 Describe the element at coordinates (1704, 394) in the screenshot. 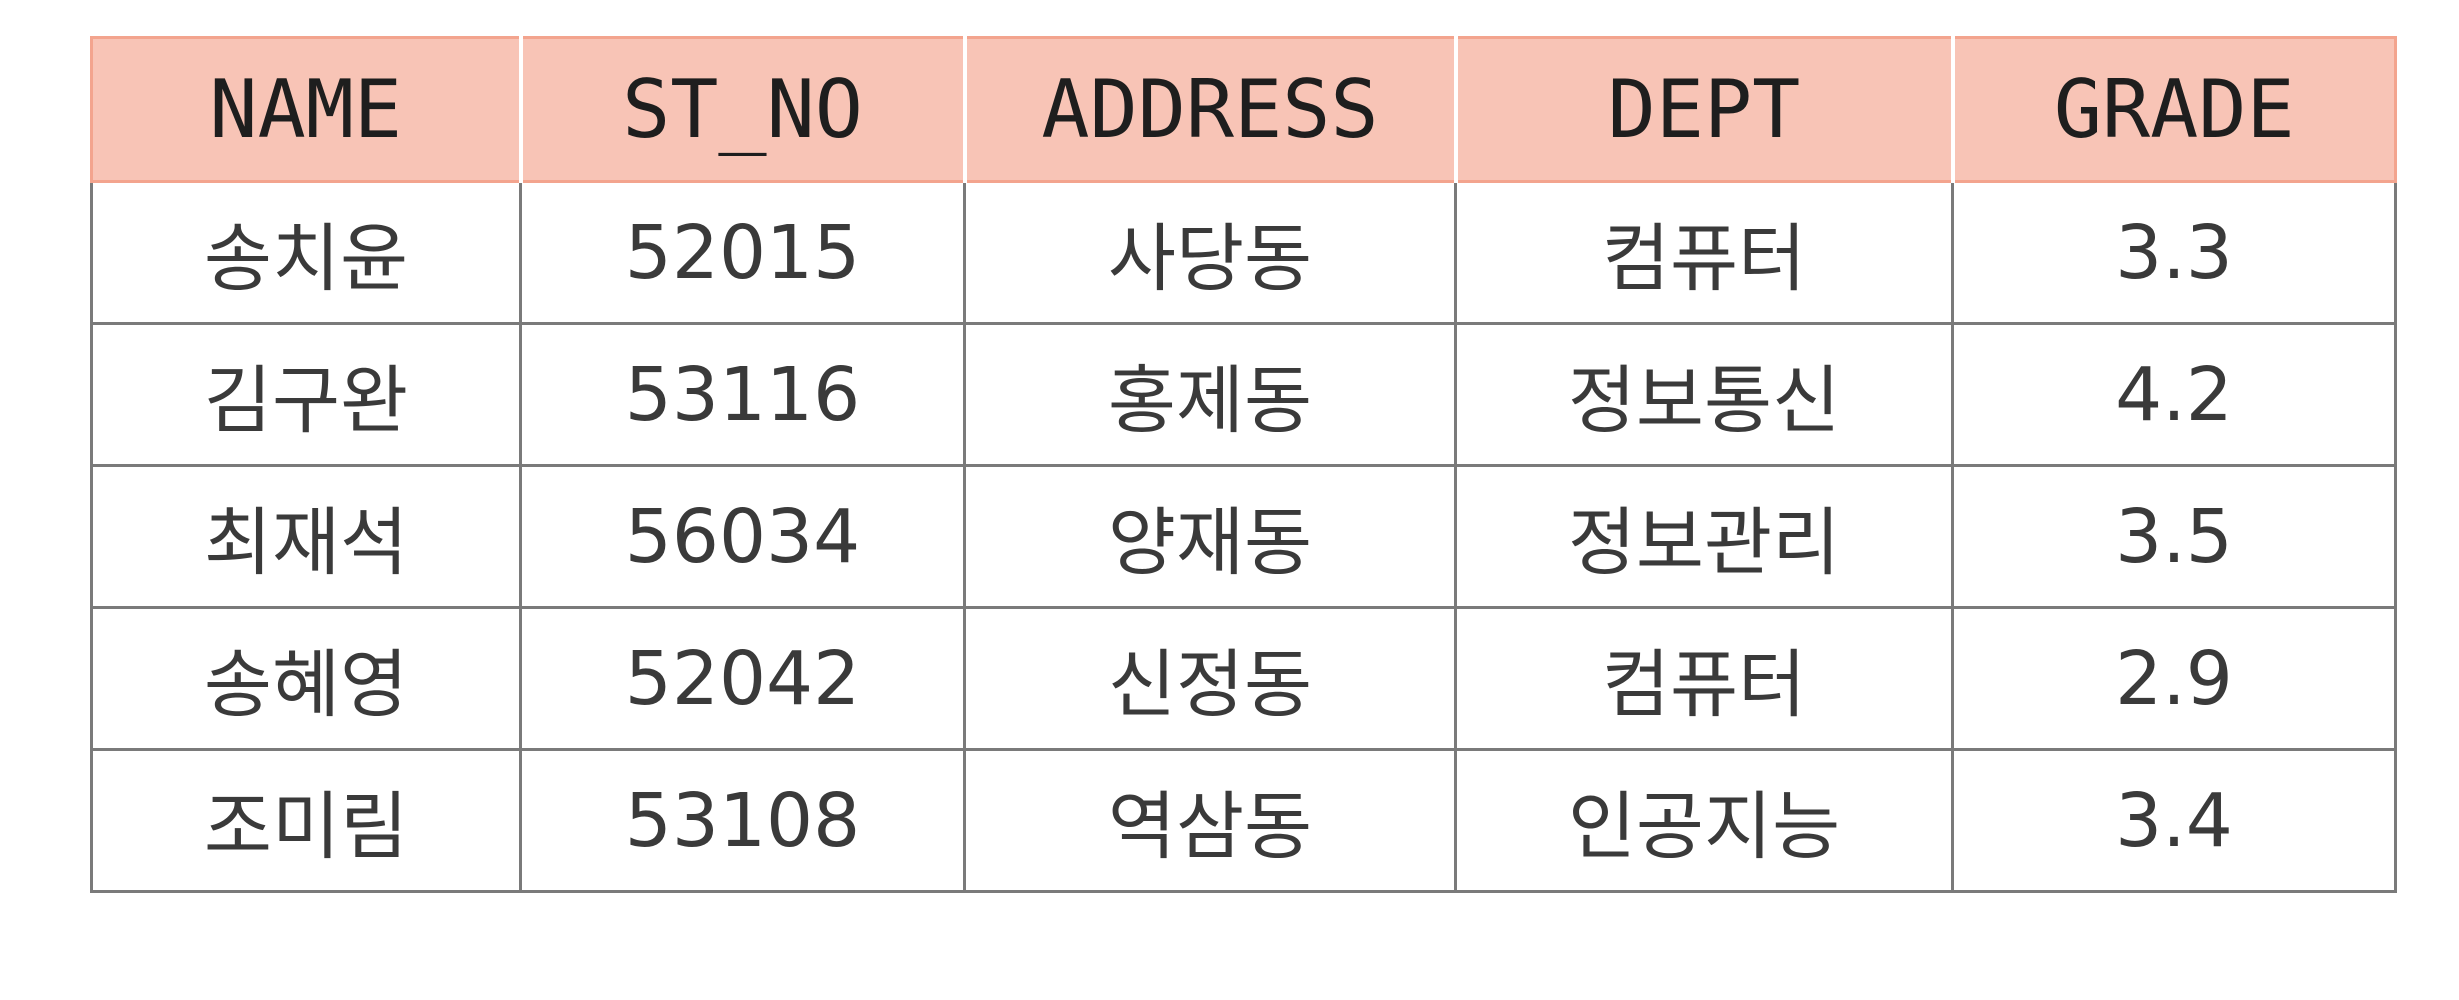

I see `cell-dept: 정보통신` at that location.